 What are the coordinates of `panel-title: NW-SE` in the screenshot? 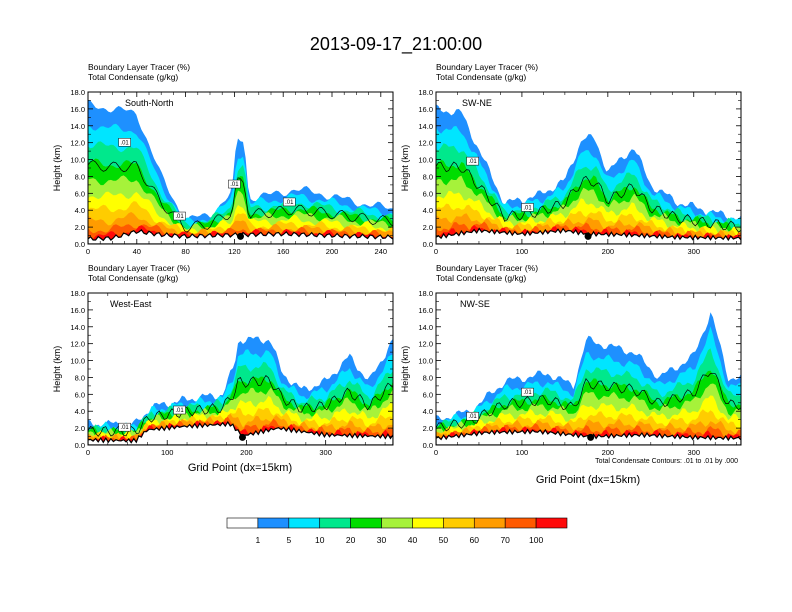 It's located at (475, 304).